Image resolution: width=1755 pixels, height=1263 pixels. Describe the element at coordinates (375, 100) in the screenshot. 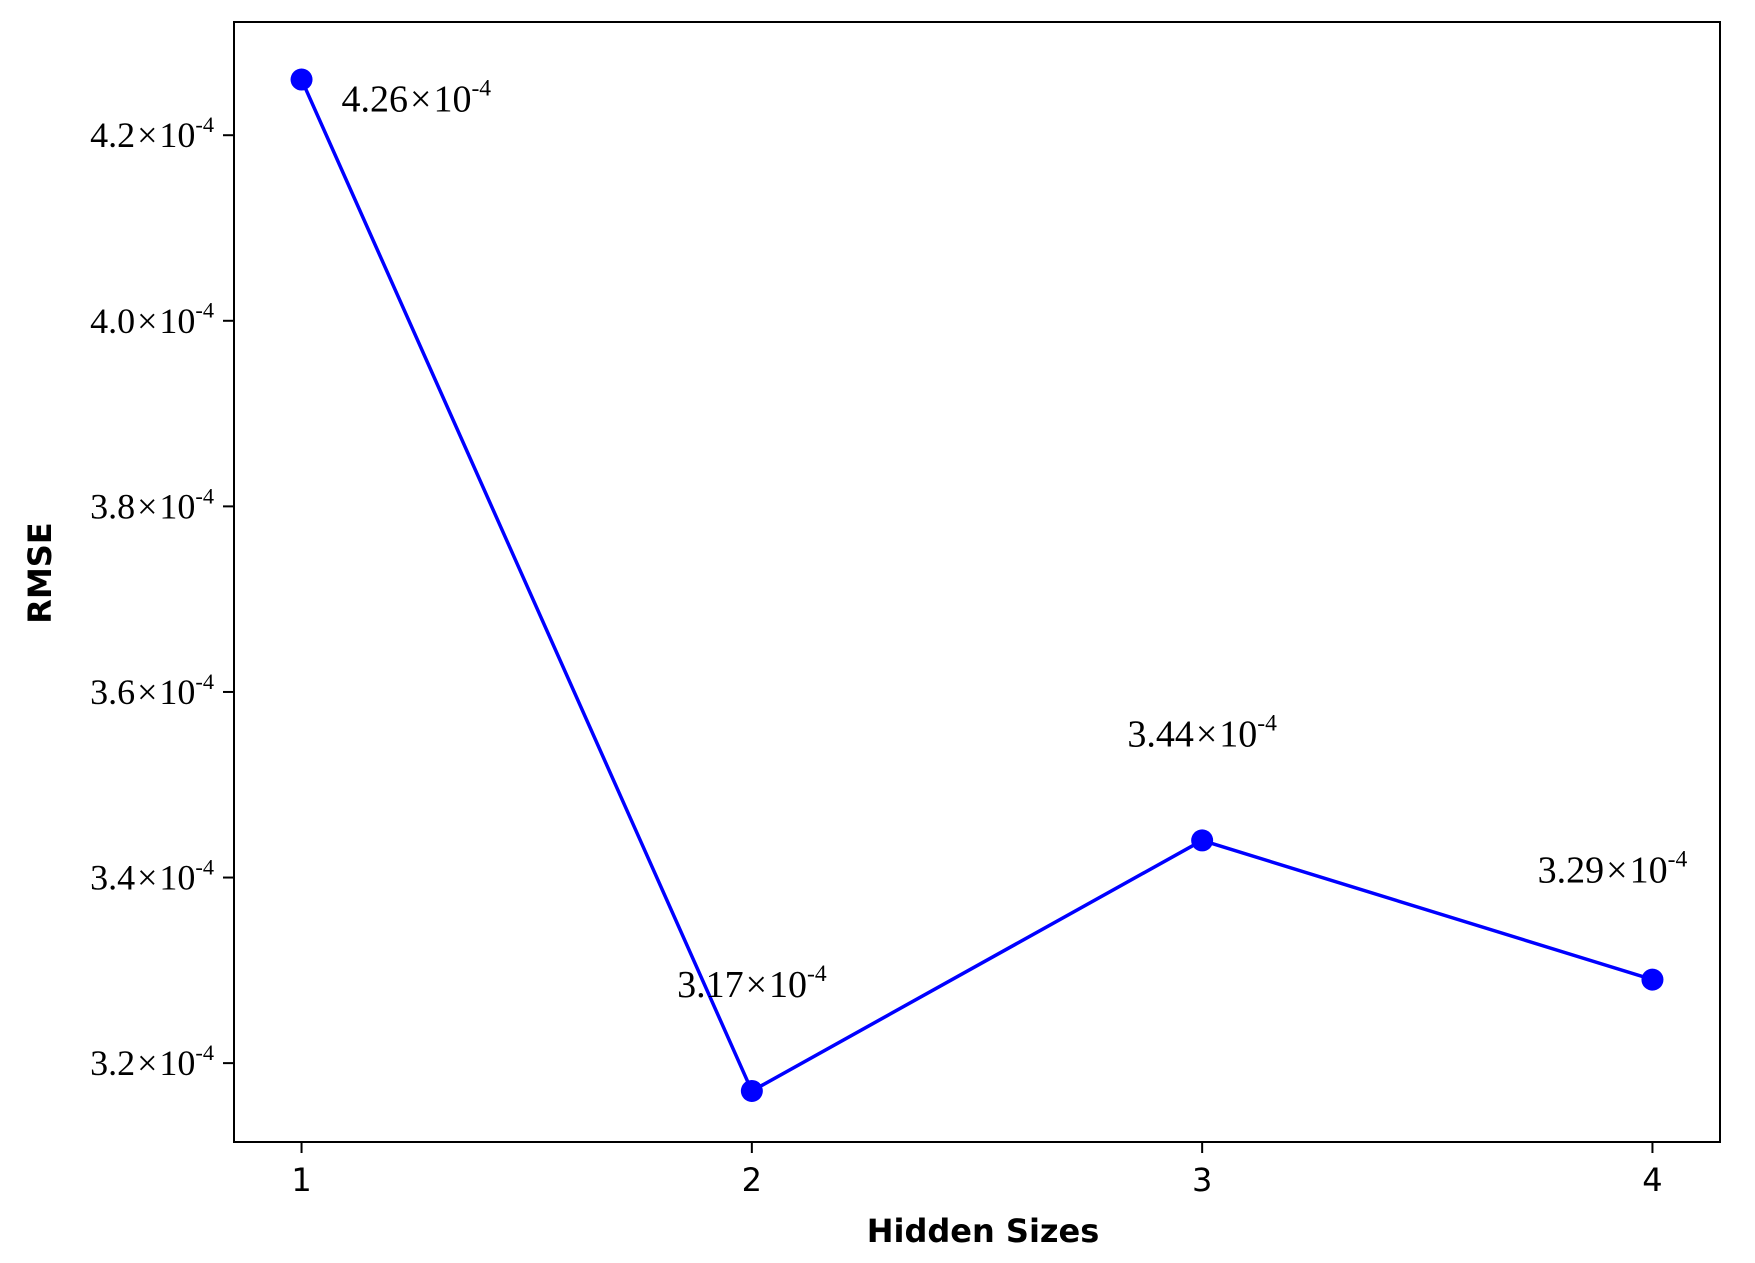

I see `data-label-mantissa: 4.26` at that location.